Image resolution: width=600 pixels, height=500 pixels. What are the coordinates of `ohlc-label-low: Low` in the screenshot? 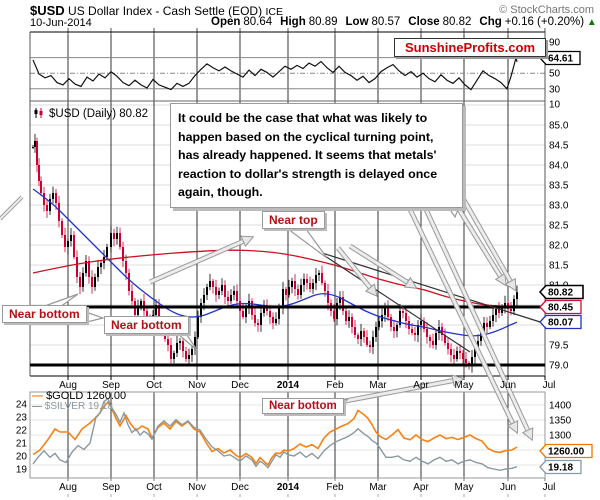 It's located at (357, 22).